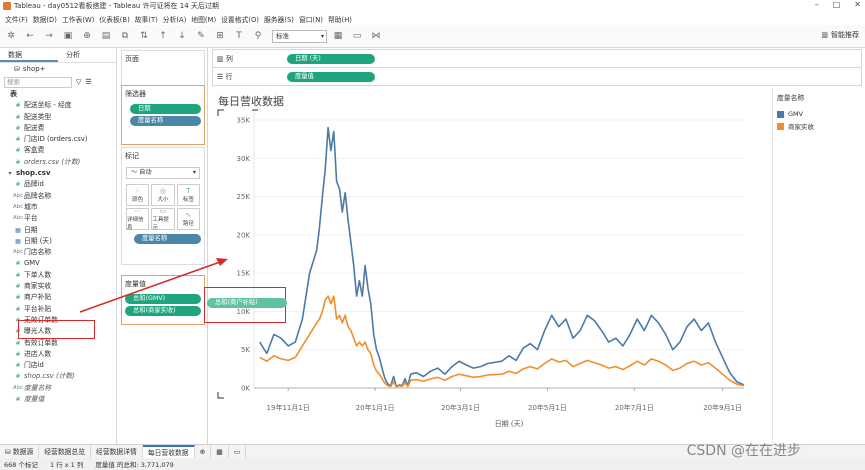 The image size is (865, 470). I want to click on size-button: ◎ 大小, so click(163, 195).